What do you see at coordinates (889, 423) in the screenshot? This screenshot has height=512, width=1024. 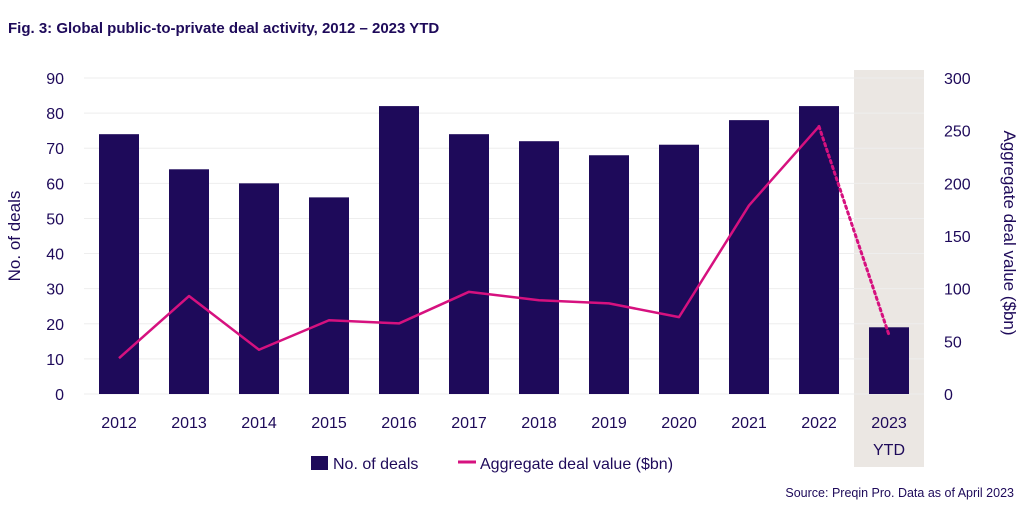 I see `category-label: 2023` at bounding box center [889, 423].